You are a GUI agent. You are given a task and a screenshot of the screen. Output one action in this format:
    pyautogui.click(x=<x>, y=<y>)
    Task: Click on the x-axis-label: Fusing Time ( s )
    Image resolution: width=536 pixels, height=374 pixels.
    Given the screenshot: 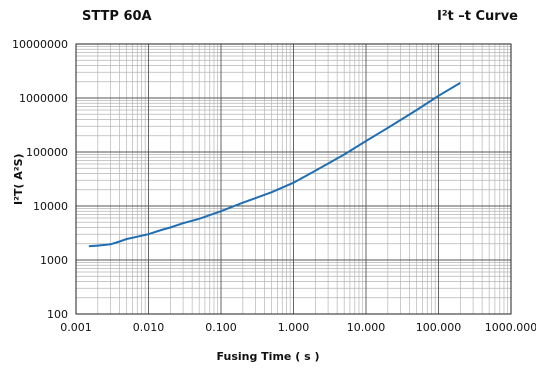 What is the action you would take?
    pyautogui.click(x=268, y=356)
    